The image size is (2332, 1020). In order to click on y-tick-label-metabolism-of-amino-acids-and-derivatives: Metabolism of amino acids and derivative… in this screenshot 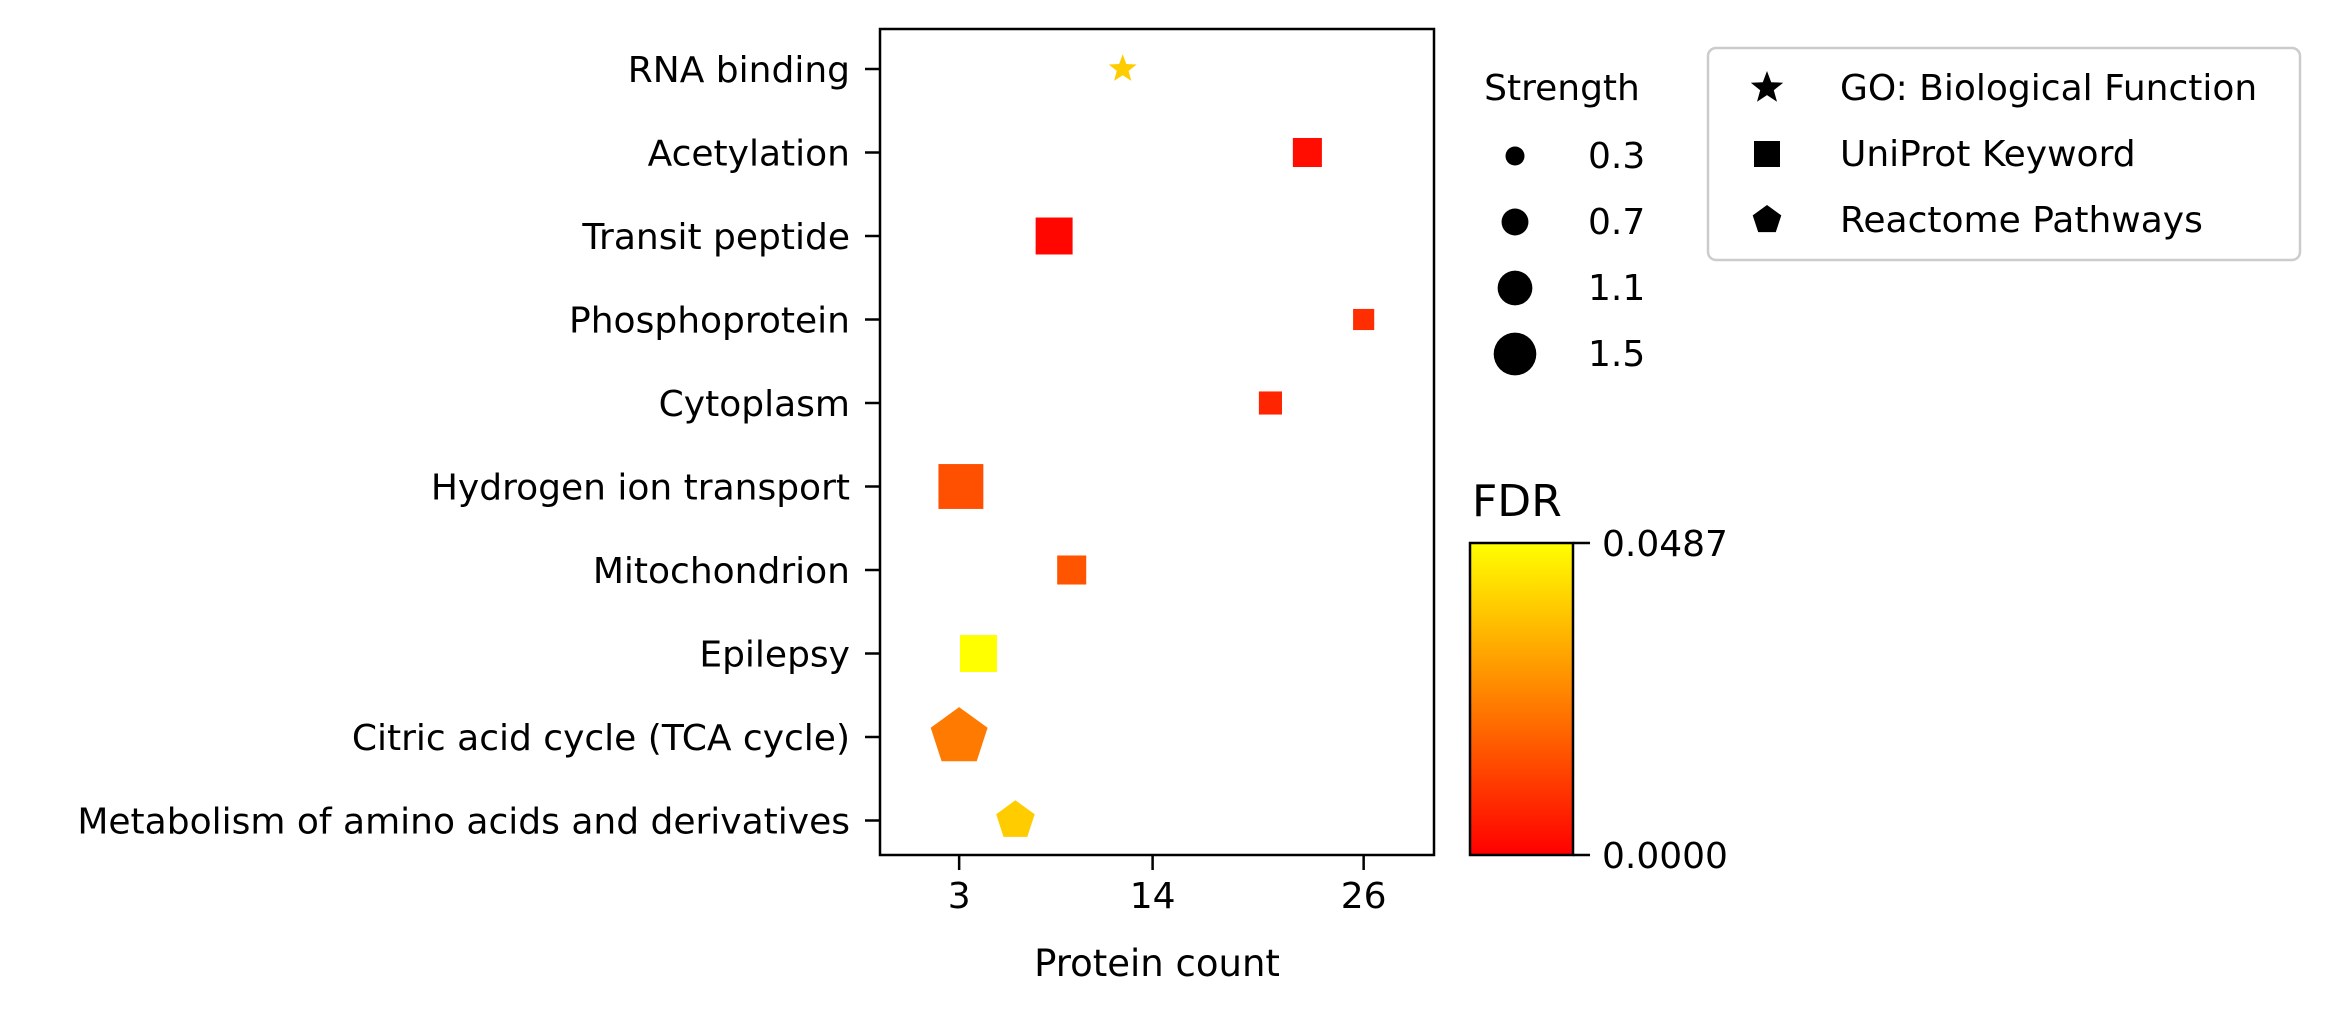, I will do `click(463, 822)`.